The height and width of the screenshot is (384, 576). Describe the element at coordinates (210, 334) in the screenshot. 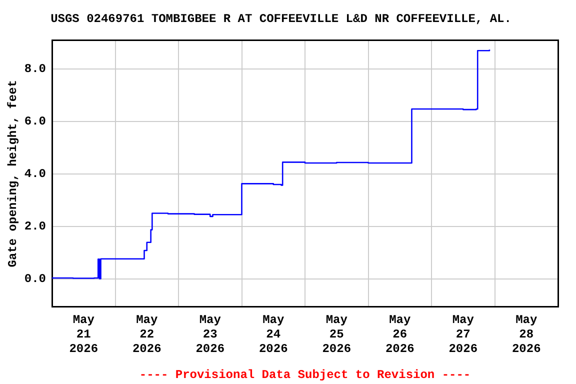

I see `x-tick-label: May 23 2026` at that location.